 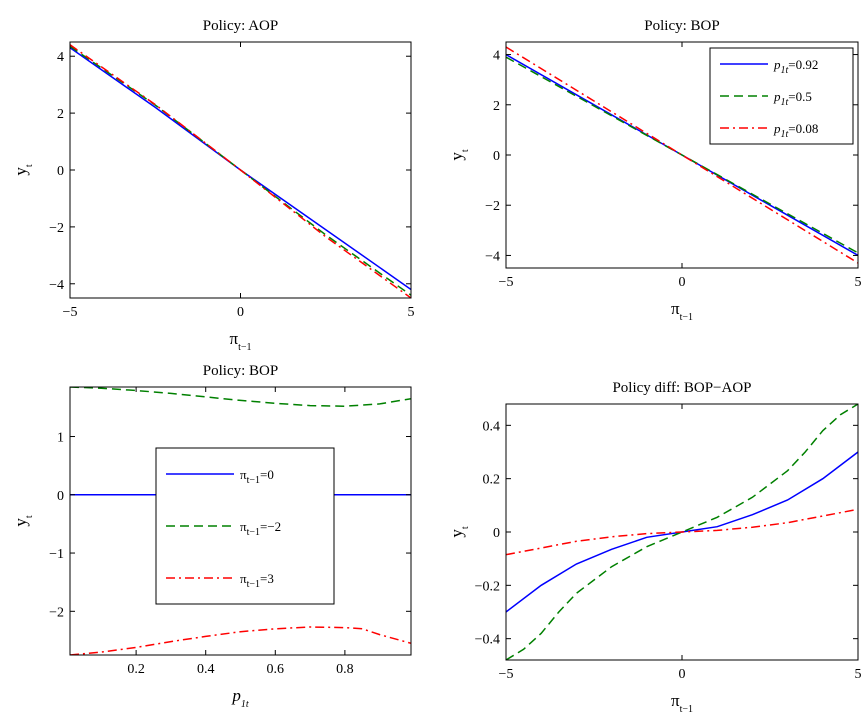 What do you see at coordinates (492, 426) in the screenshot?
I see `y-tick-label: 0.4` at bounding box center [492, 426].